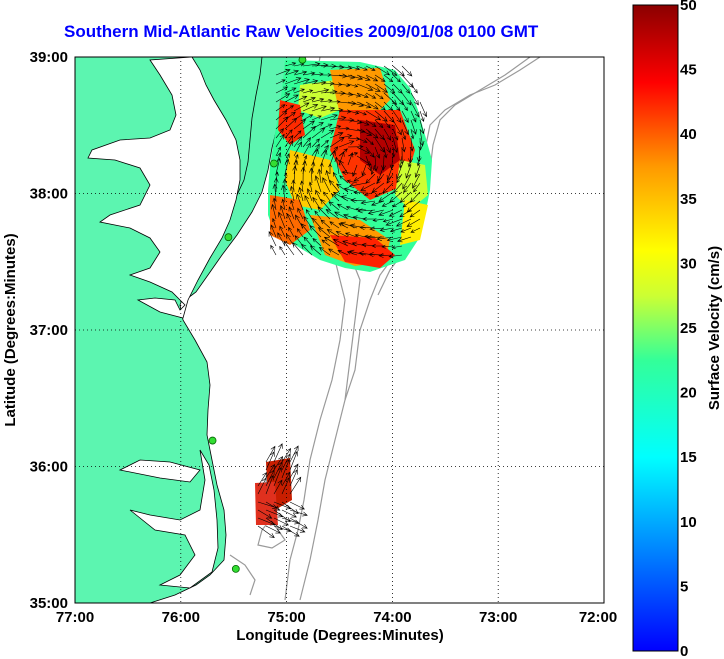 Image resolution: width=724 pixels, height=659 pixels. I want to click on lat-tick: 39:00, so click(49, 57).